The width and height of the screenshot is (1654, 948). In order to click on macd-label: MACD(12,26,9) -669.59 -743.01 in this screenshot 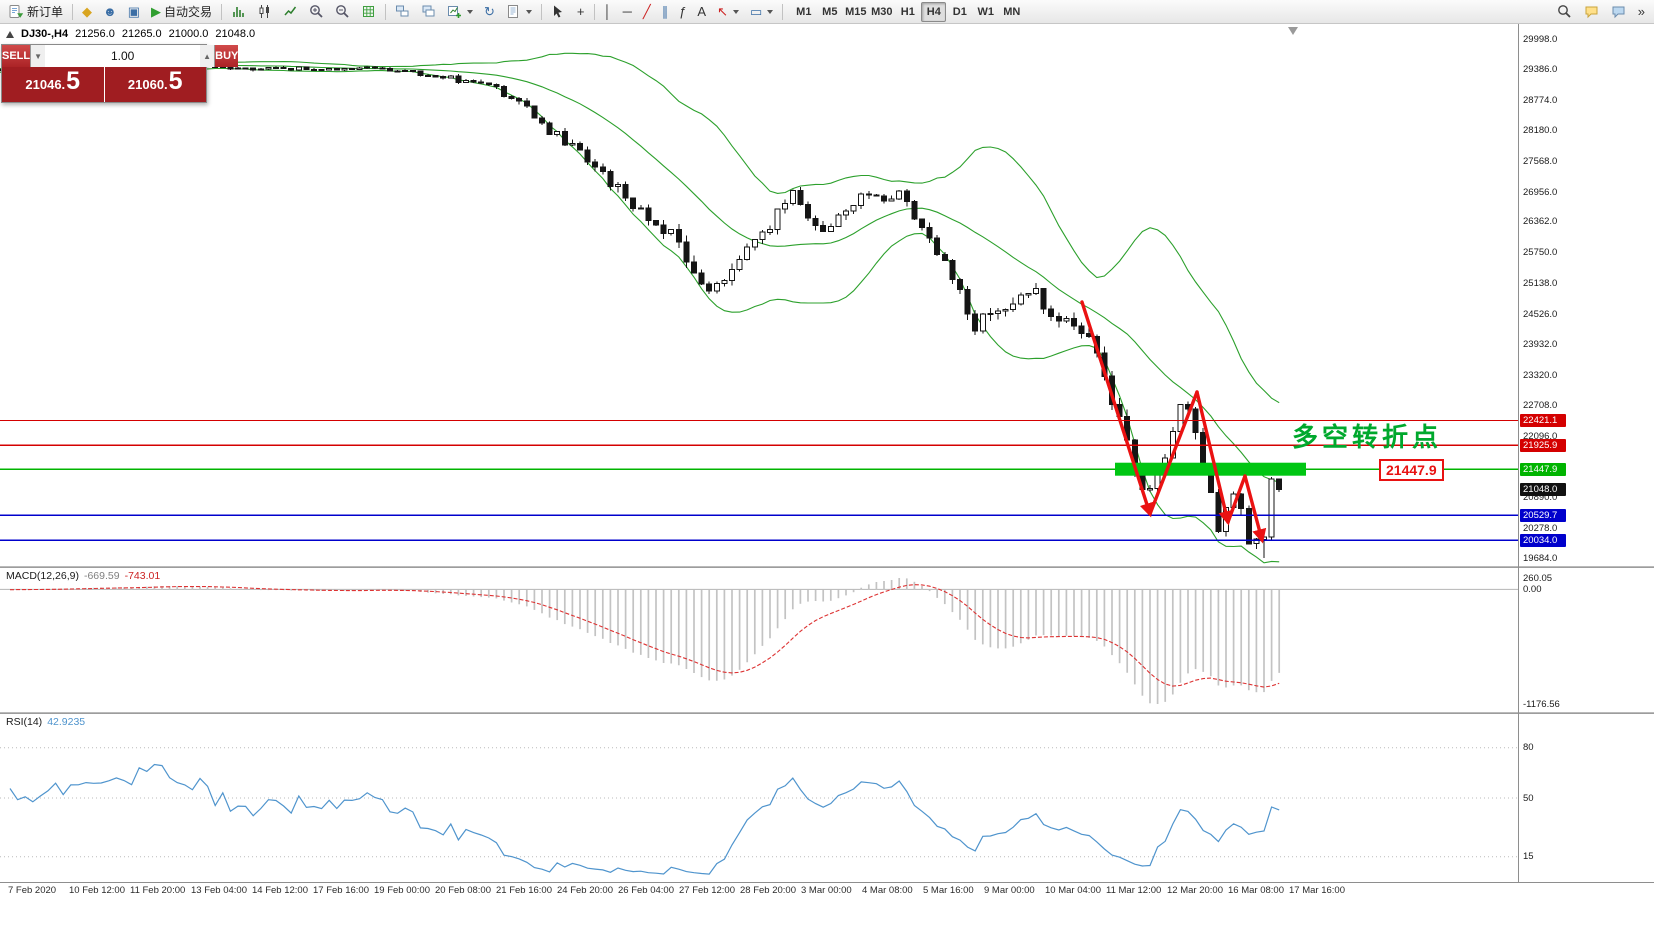, I will do `click(83, 576)`.